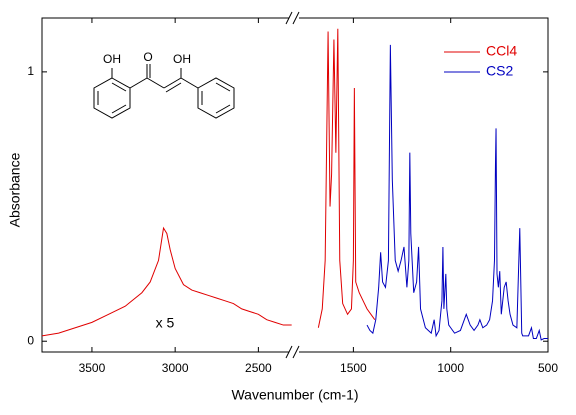  What do you see at coordinates (30, 71) in the screenshot?
I see `y-tick-label: 1` at bounding box center [30, 71].